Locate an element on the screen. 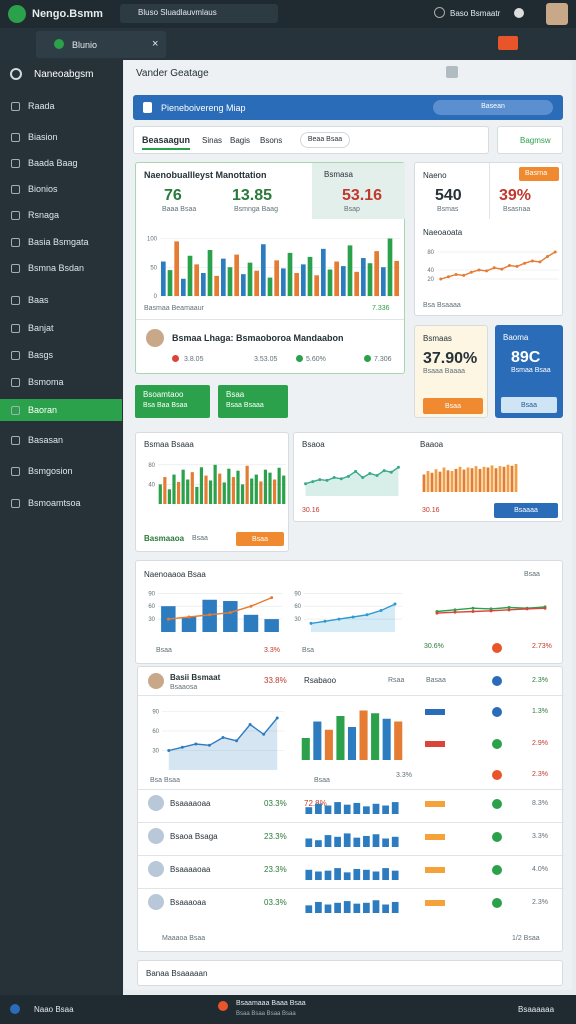  area-chart: 30 60 90 is located at coordinates (348, 611).